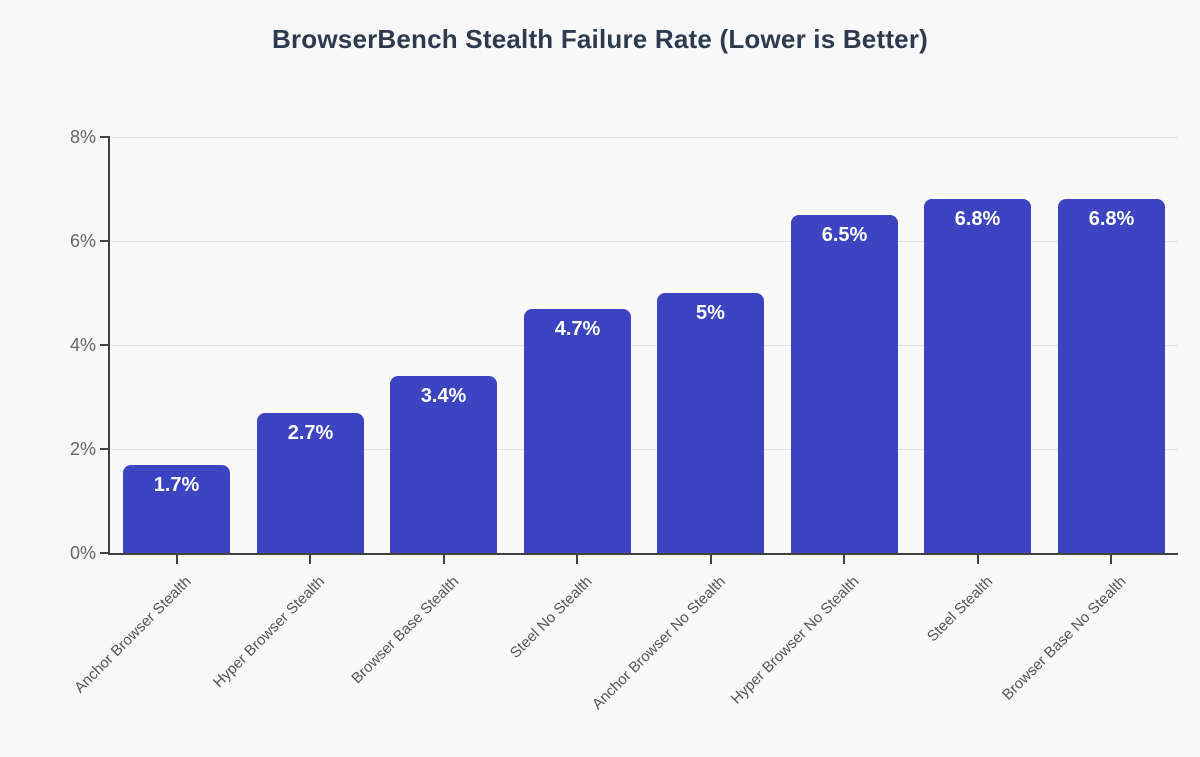 The image size is (1200, 757). Describe the element at coordinates (643, 554) in the screenshot. I see `x-axis-line` at that location.